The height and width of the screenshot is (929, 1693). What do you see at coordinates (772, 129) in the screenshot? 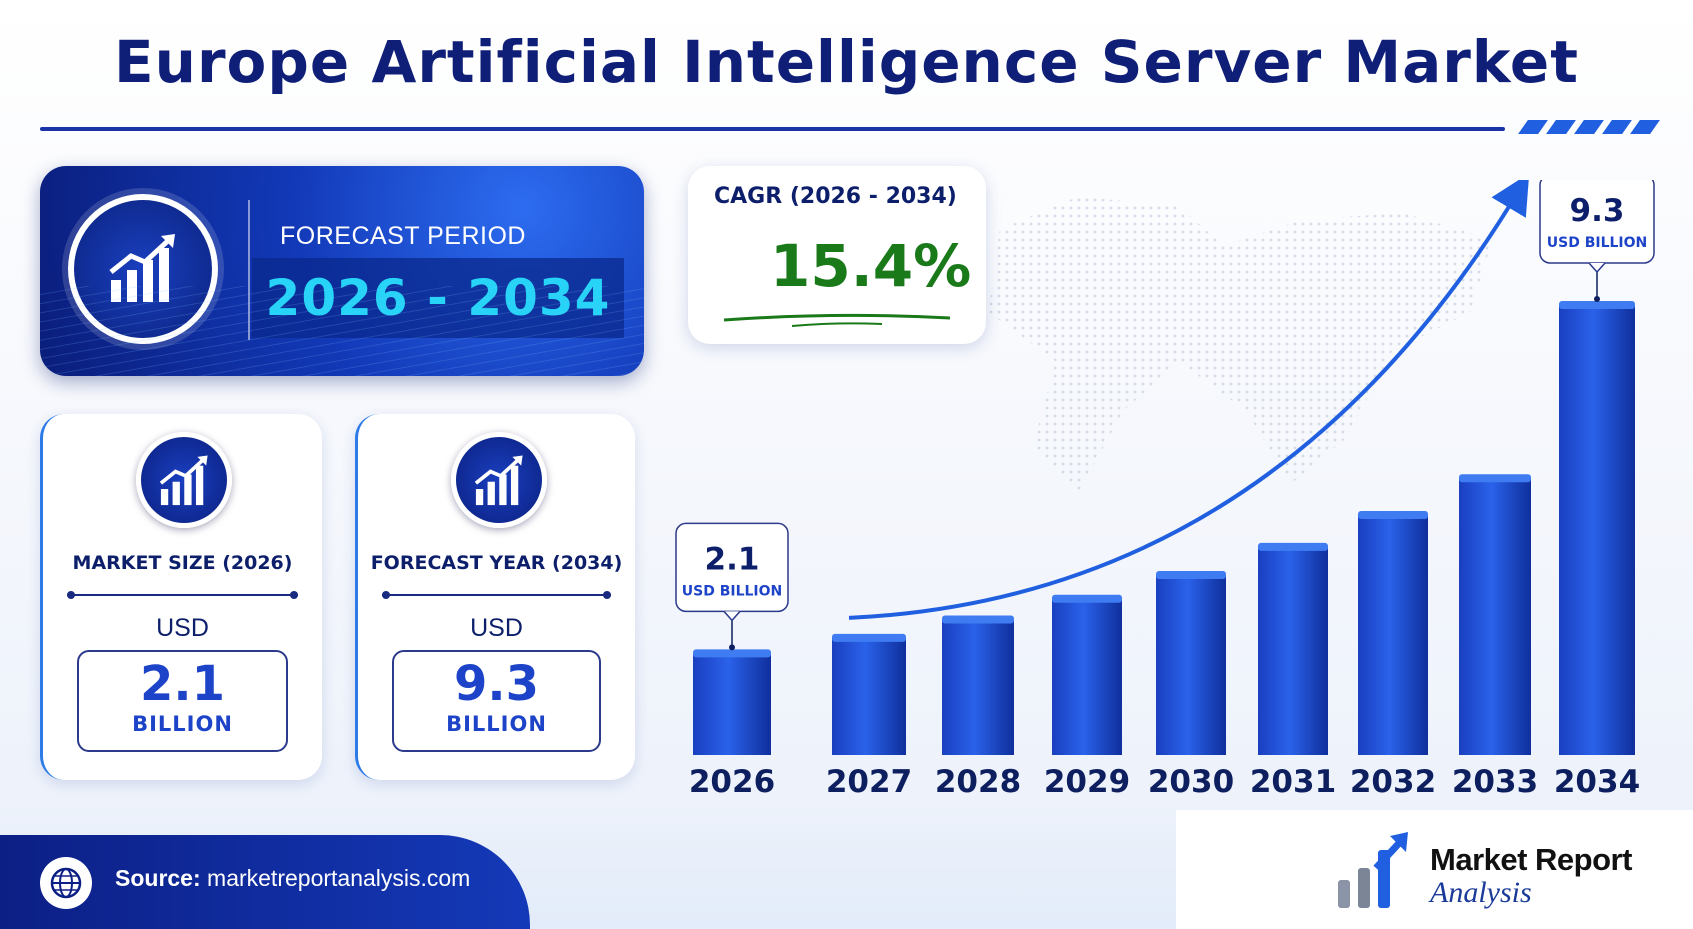
I see `title-rule` at bounding box center [772, 129].